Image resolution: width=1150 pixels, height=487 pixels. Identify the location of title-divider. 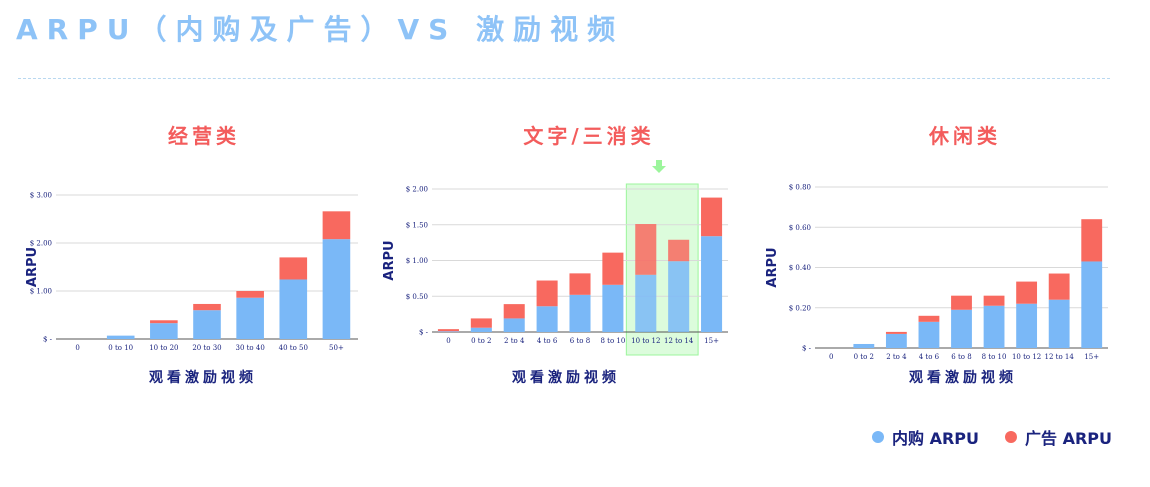
(564, 78).